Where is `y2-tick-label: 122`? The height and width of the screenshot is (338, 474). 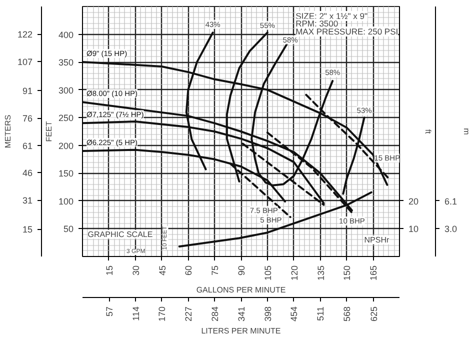
y2-tick-label: 122 is located at coordinates (25, 35).